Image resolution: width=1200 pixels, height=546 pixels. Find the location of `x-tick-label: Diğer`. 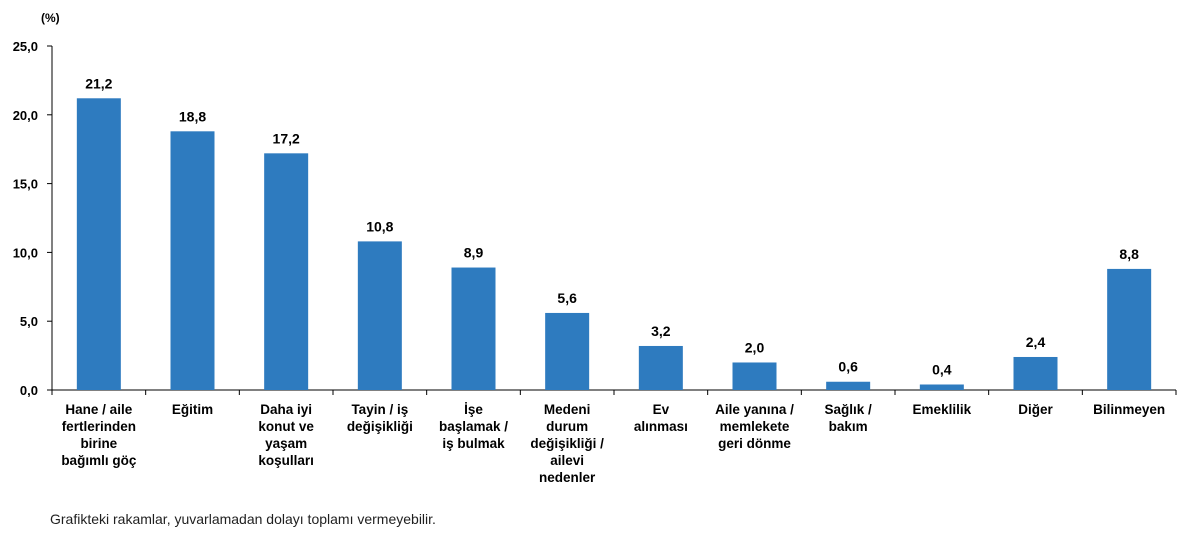

x-tick-label: Diğer is located at coordinates (1035, 409).